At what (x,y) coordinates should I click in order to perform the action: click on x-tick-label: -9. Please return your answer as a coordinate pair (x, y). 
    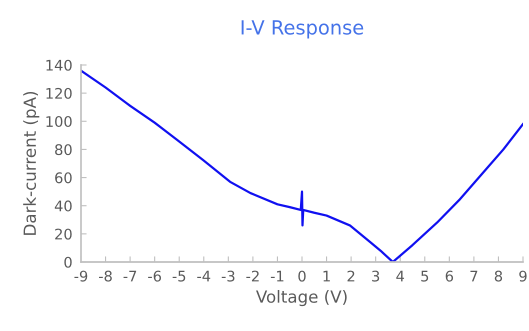
    Looking at the image, I should click on (81, 276).